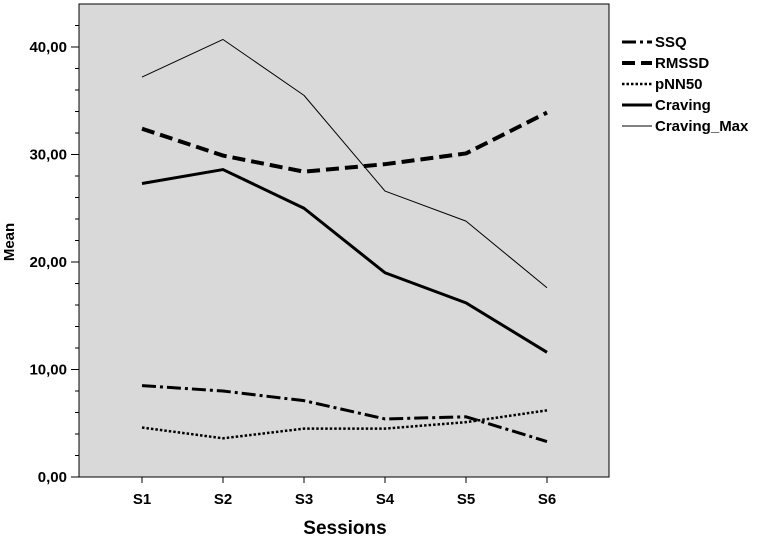  What do you see at coordinates (48, 370) in the screenshot?
I see `y-tick-label: 10,00` at bounding box center [48, 370].